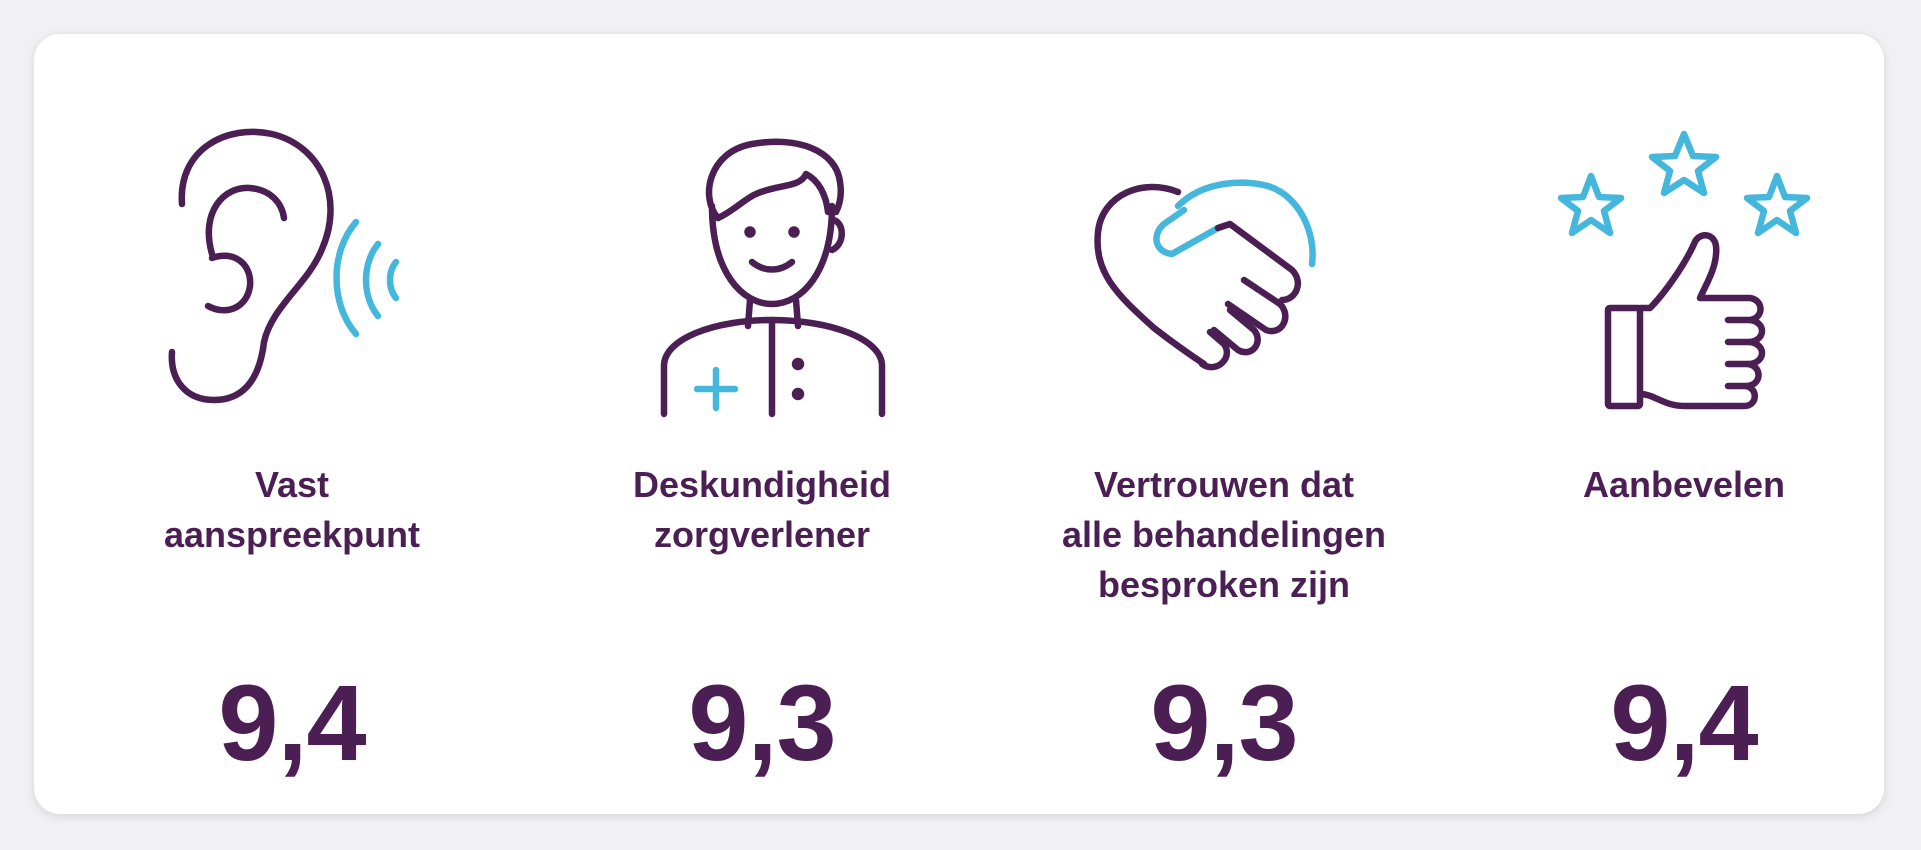 This screenshot has width=1921, height=850. I want to click on healthcare-provider-icon, so click(773, 278).